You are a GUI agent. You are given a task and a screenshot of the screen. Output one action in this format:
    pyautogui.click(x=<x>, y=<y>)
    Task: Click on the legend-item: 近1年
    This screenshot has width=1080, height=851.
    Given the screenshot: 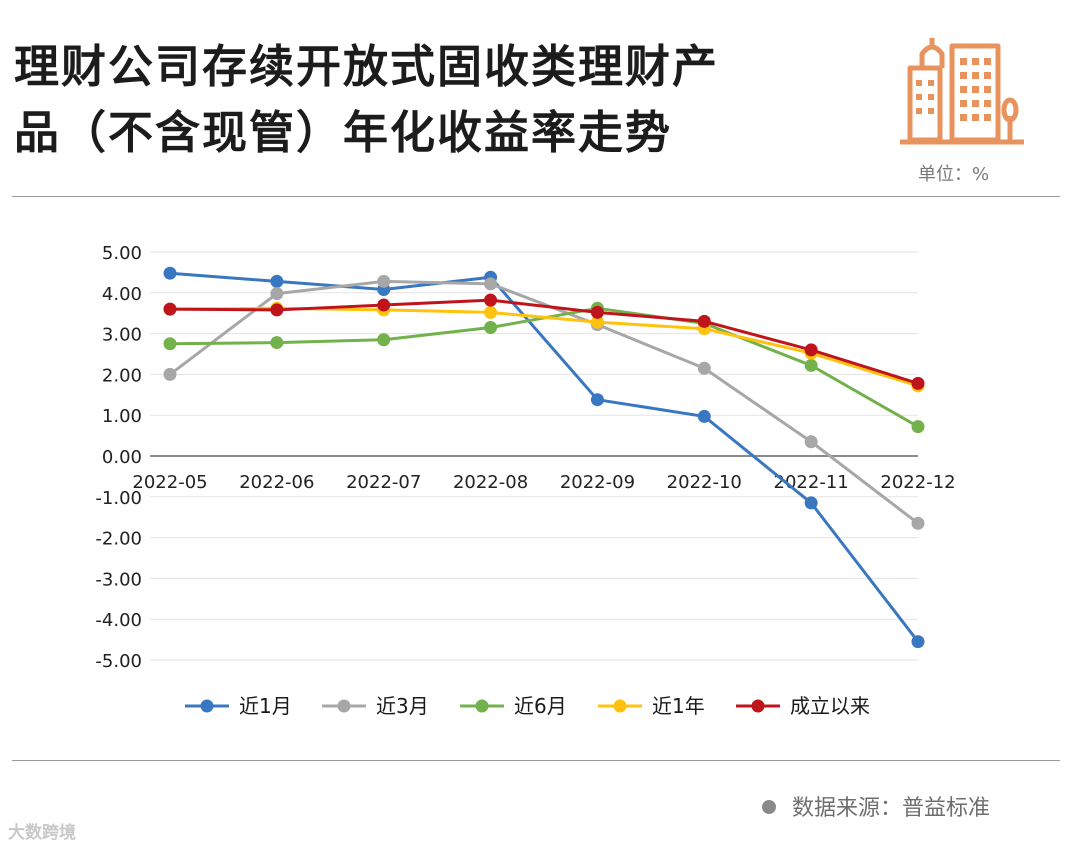 What is the action you would take?
    pyautogui.click(x=651, y=706)
    